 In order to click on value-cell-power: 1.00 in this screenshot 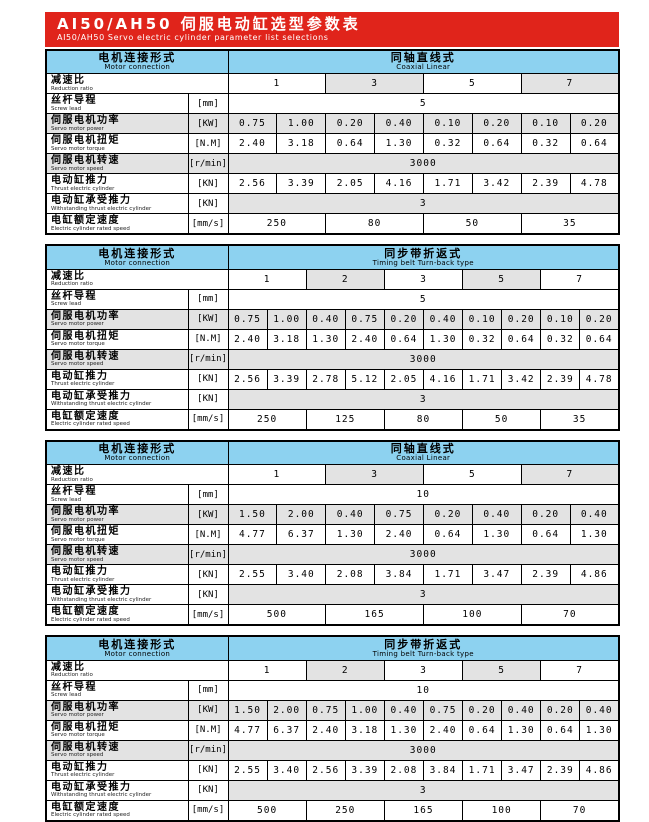, I will do `click(364, 710)`.